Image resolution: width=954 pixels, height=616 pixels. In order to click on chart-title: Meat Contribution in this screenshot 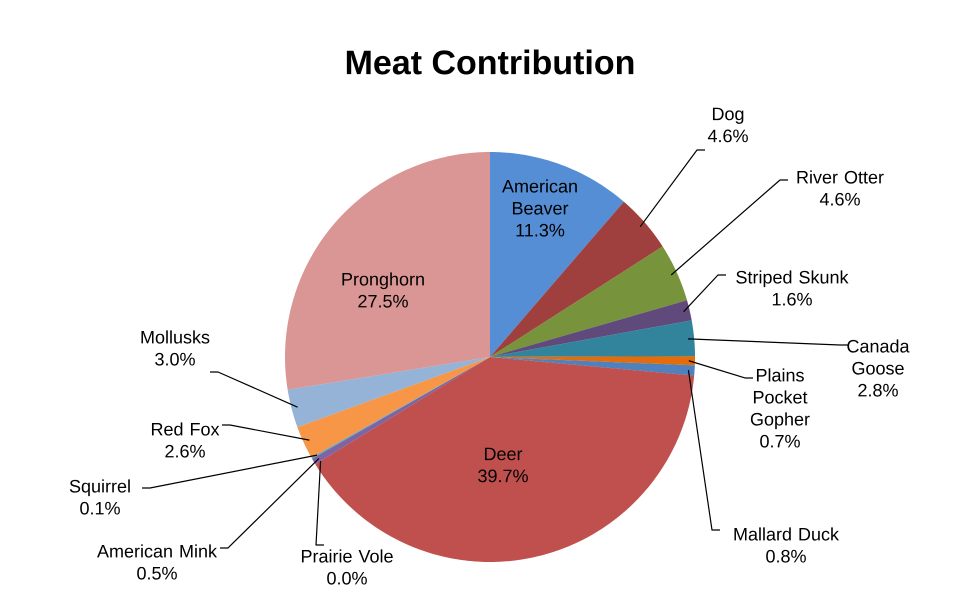, I will do `click(490, 62)`.